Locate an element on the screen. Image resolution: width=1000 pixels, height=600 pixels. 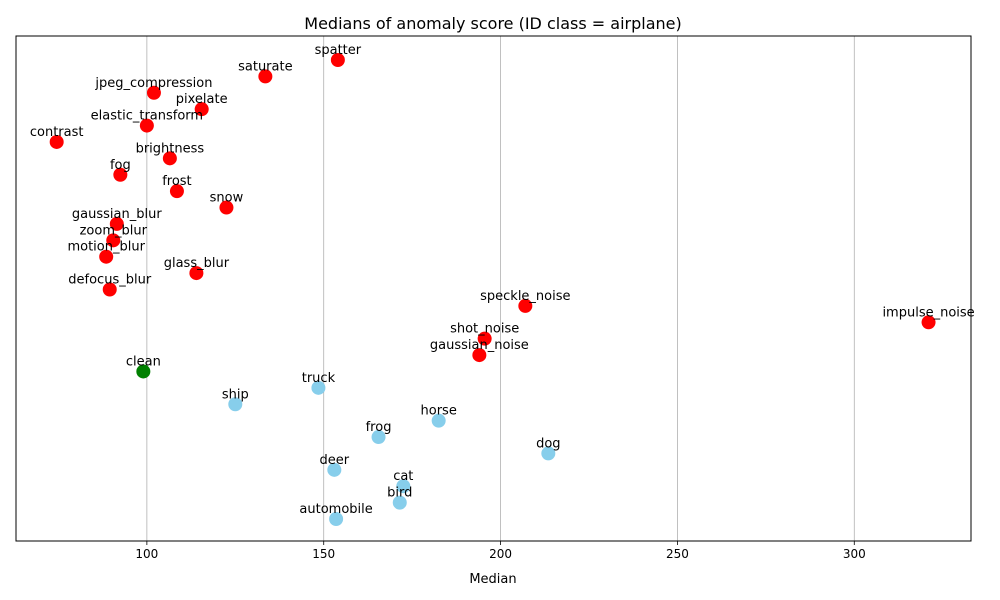
point-automobile is located at coordinates (336, 519).